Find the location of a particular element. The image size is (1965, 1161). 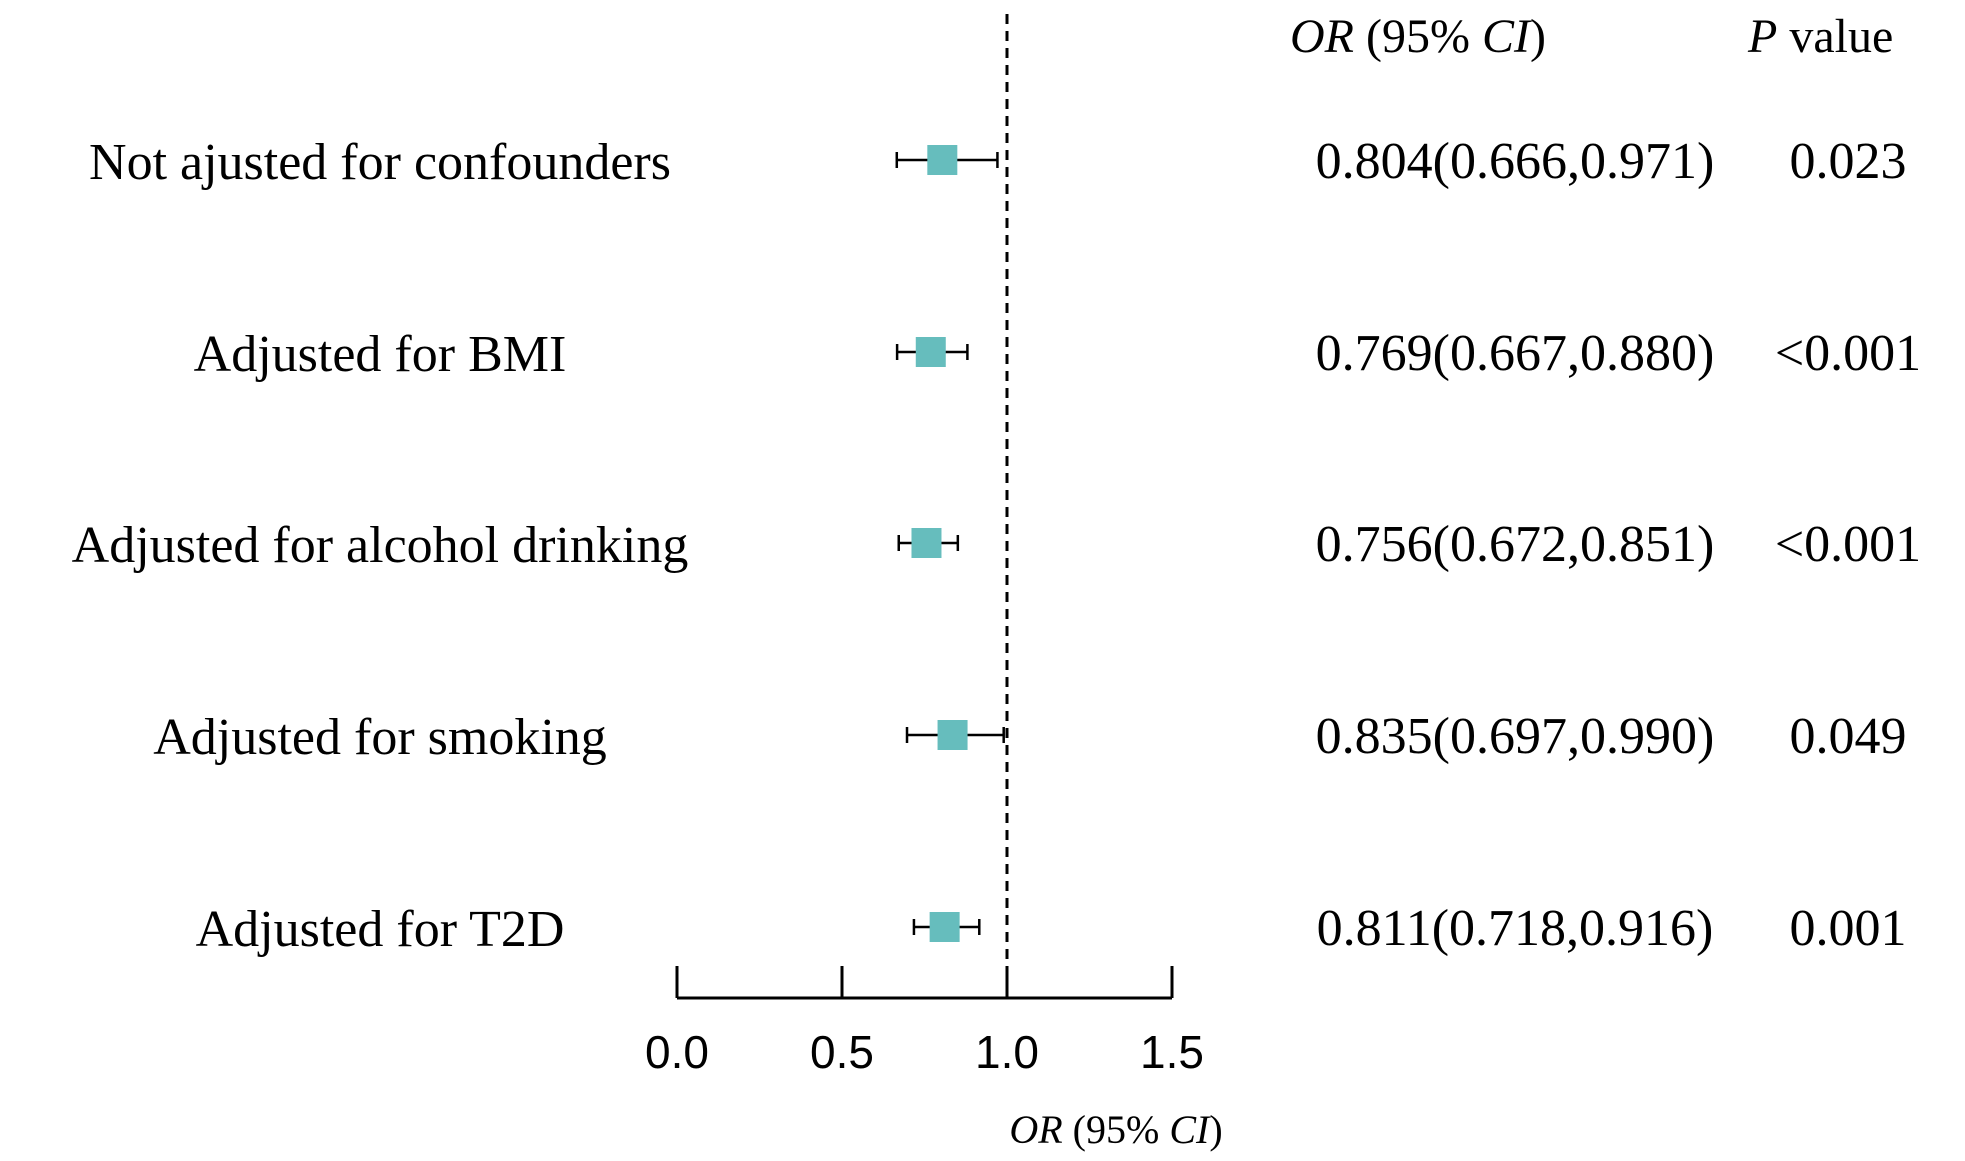

or-ci-value: 0.804(0.666,0.971) is located at coordinates (1515, 161).